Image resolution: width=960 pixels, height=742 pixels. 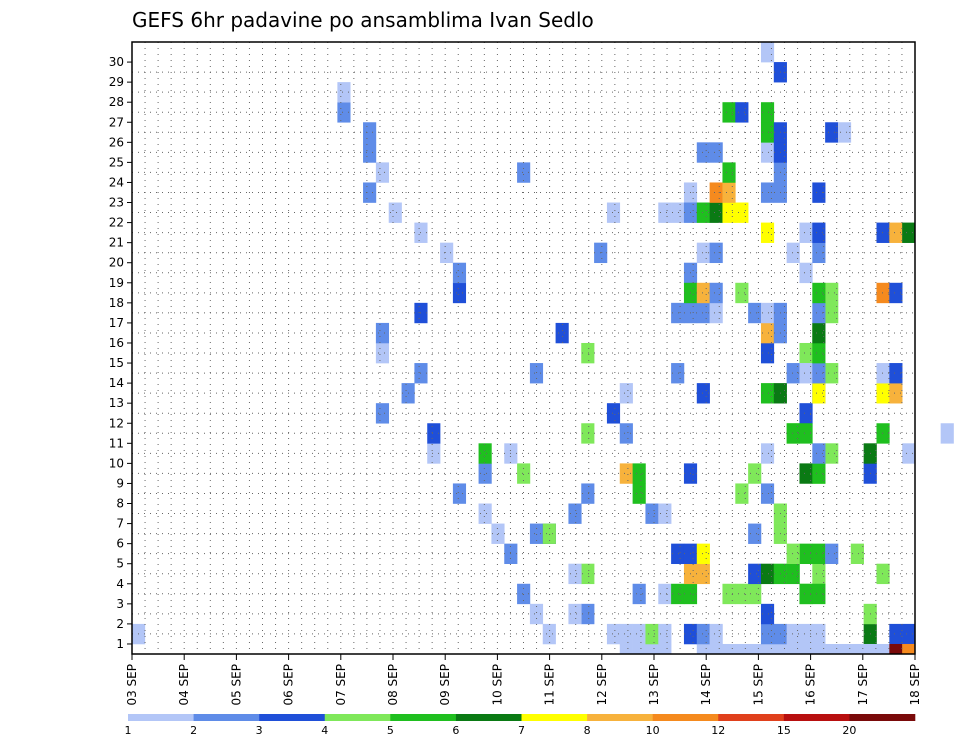 I want to click on x-tick-label: 03 SEP, so click(x=132, y=685).